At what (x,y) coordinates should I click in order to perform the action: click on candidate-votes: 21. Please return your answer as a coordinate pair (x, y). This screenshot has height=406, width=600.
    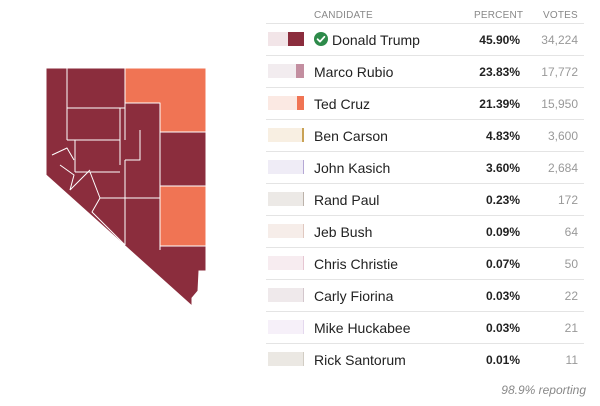
    Looking at the image, I should click on (571, 328).